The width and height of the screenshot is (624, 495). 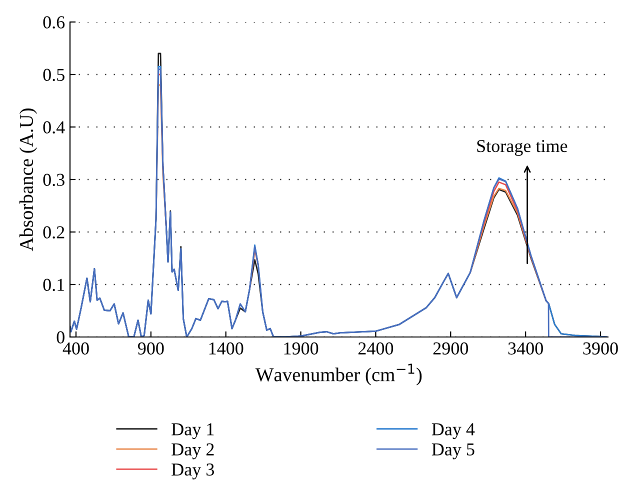 What do you see at coordinates (226, 348) in the screenshot?
I see `x-tick-label: 1400` at bounding box center [226, 348].